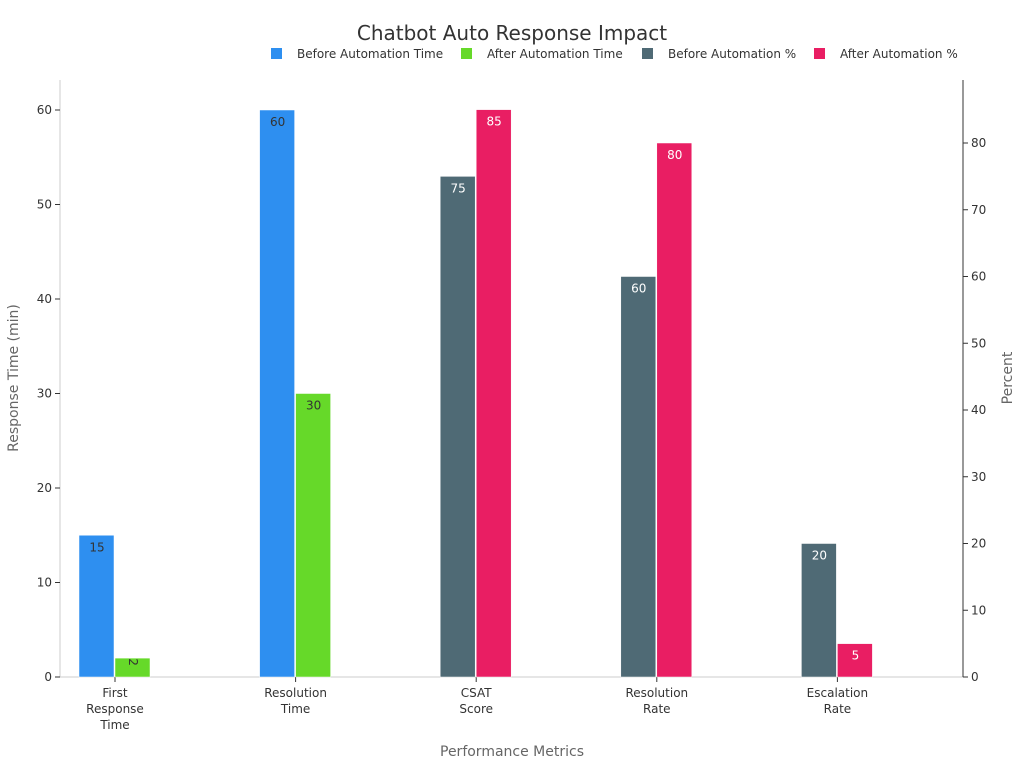 The image size is (1024, 768). Describe the element at coordinates (732, 54) in the screenshot. I see `legend-label: Before Automation %` at that location.